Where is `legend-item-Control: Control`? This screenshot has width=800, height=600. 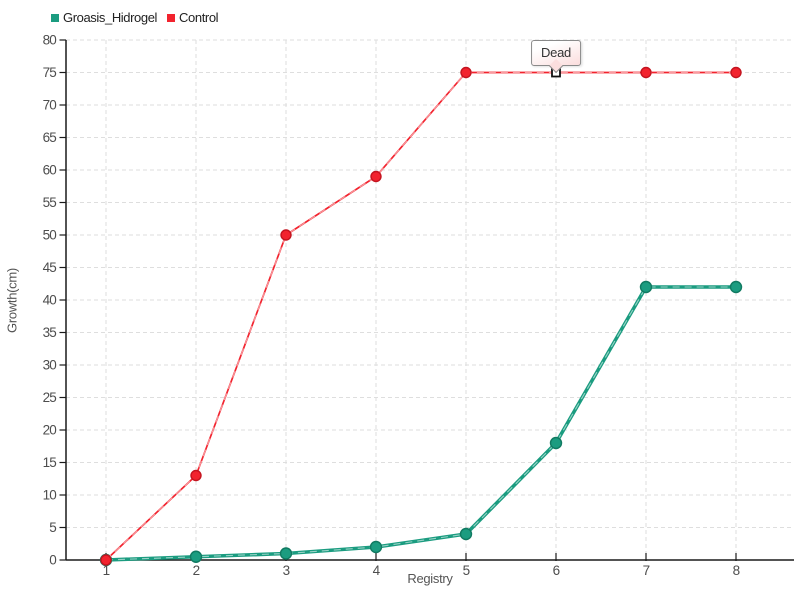
legend-item-Control: Control is located at coordinates (193, 17).